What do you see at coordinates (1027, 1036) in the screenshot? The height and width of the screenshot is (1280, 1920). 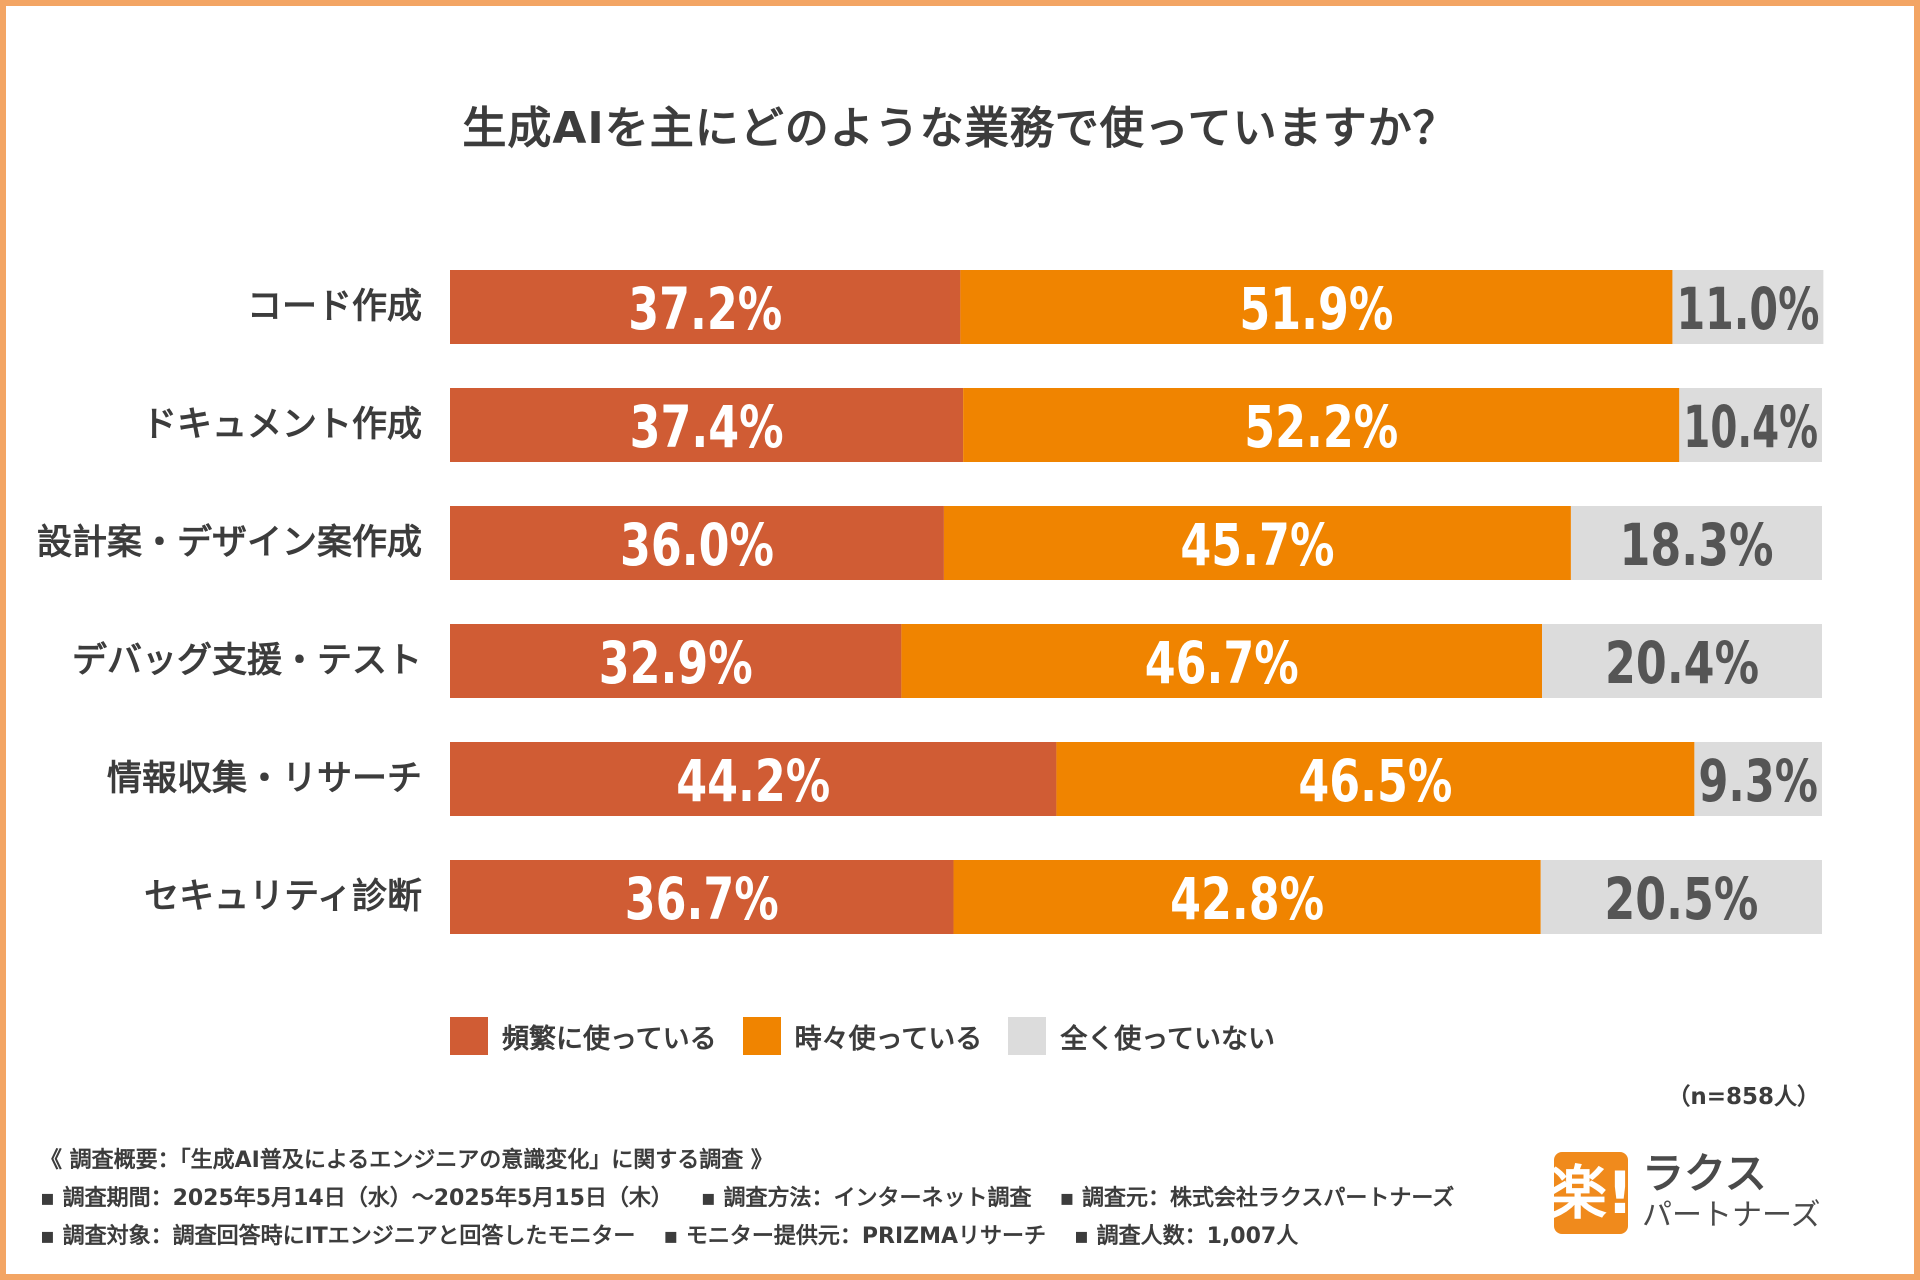 I see `legend-swatch-never` at bounding box center [1027, 1036].